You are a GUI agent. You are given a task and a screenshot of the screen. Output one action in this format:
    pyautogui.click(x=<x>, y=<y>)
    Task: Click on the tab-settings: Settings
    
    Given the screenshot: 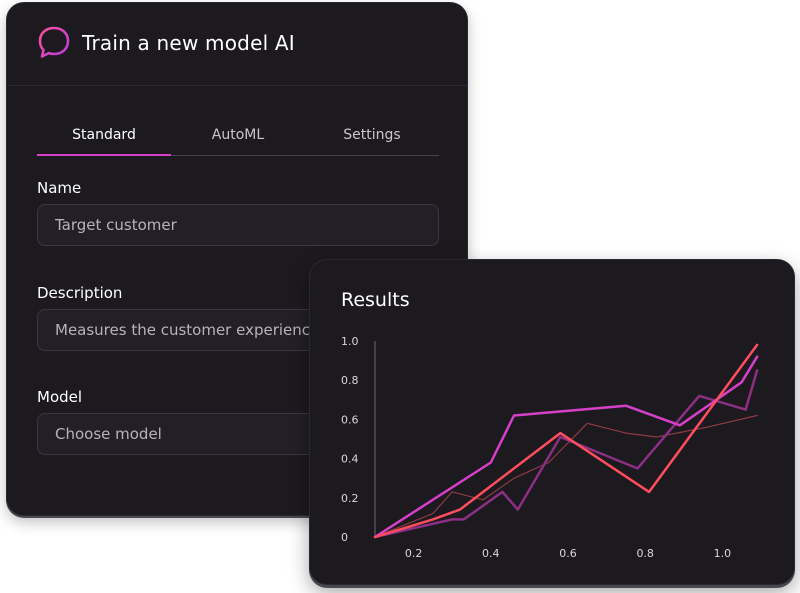 What is the action you would take?
    pyautogui.click(x=372, y=135)
    